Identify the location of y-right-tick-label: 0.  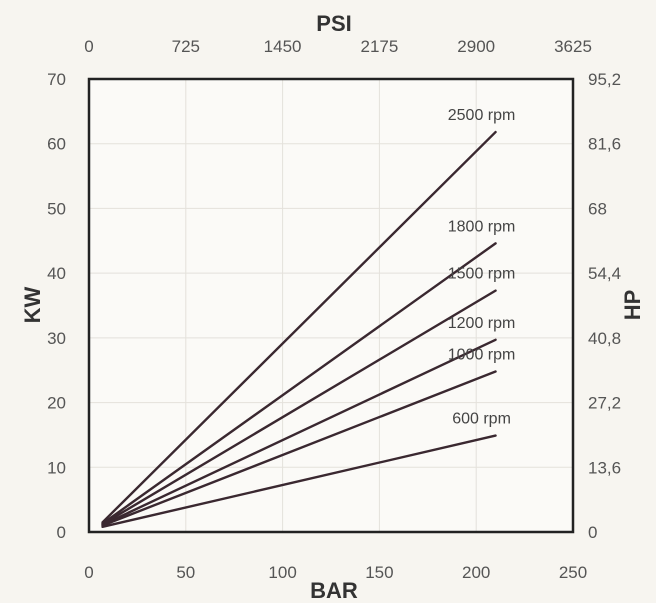
(592, 532).